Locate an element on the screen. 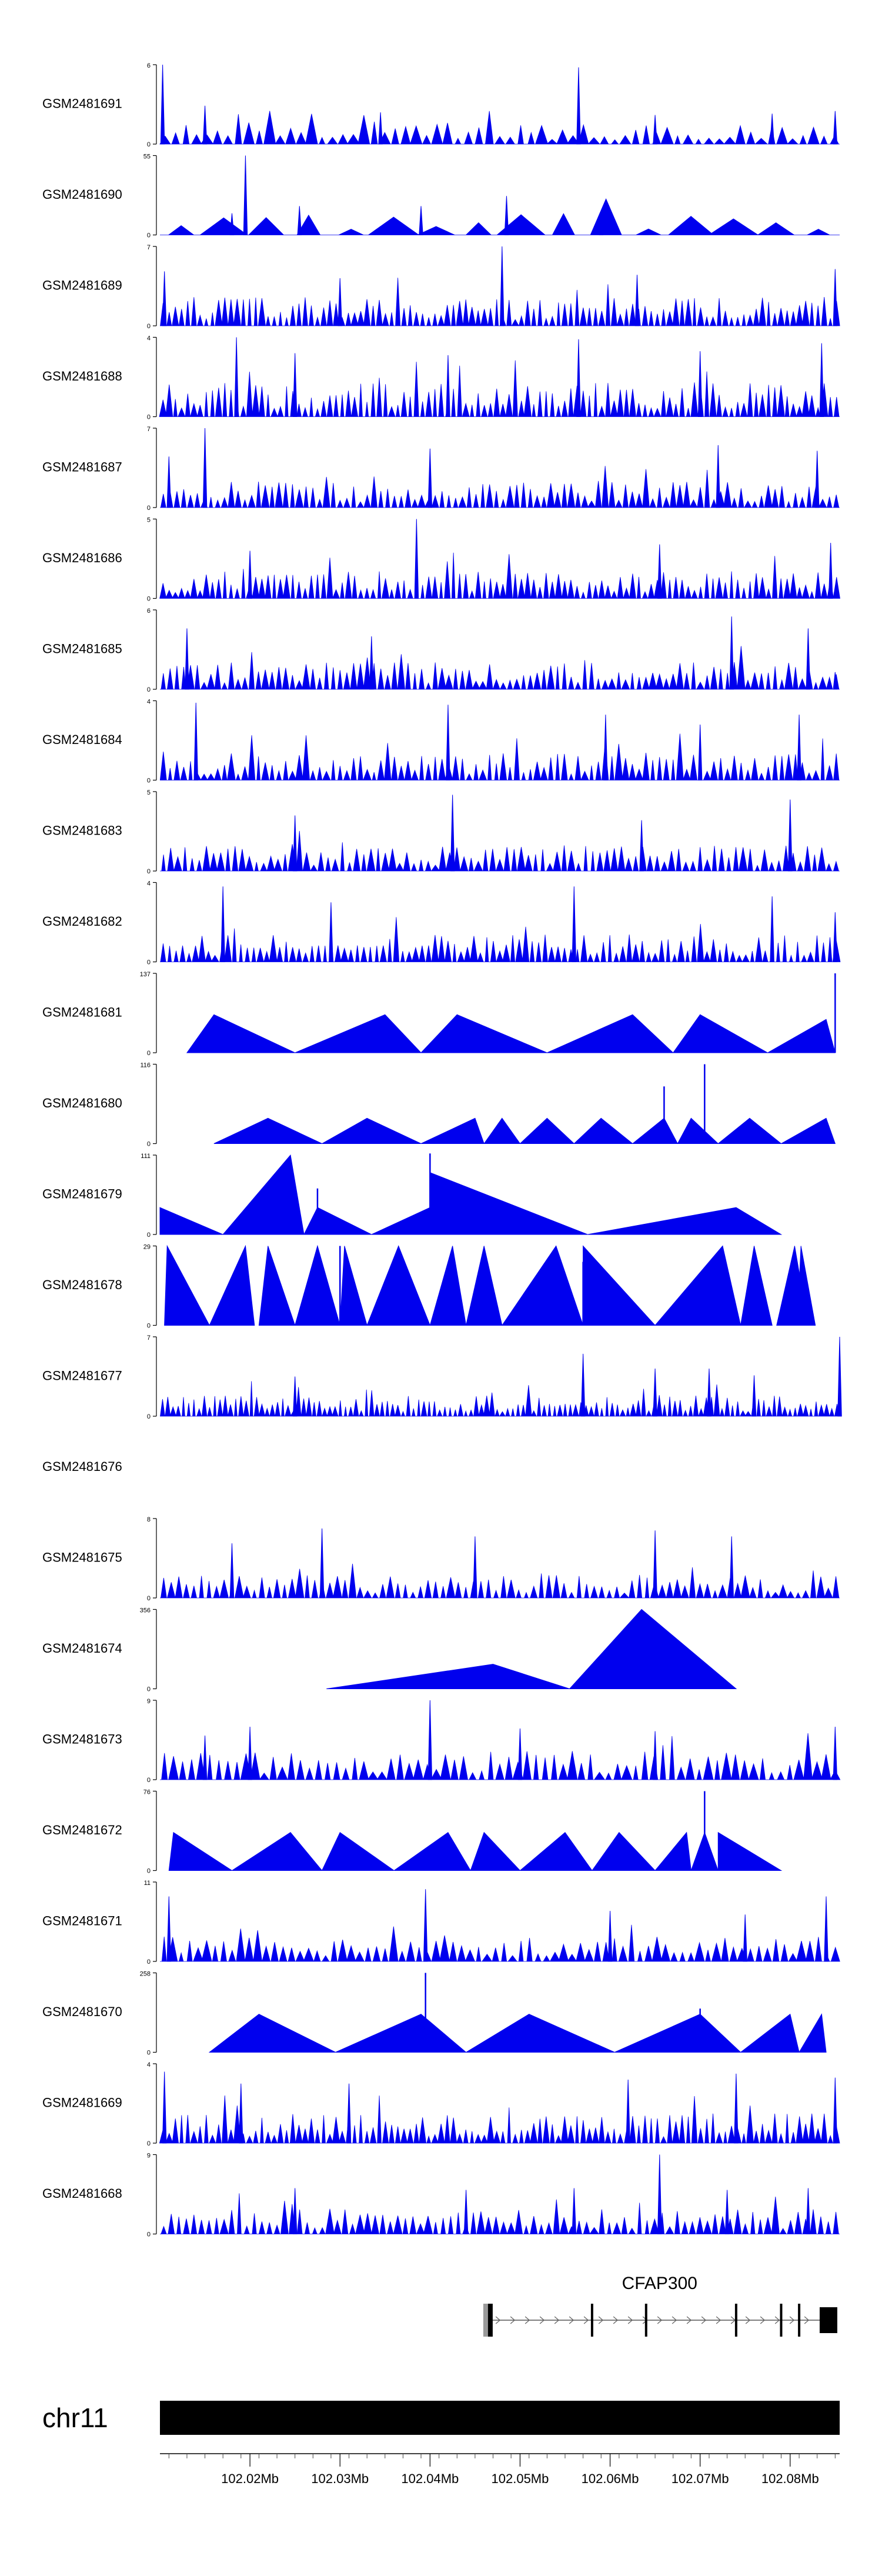 This screenshot has width=882, height=2576. track-GSM2481668: GSM2481668 9 0 is located at coordinates (441, 2195).